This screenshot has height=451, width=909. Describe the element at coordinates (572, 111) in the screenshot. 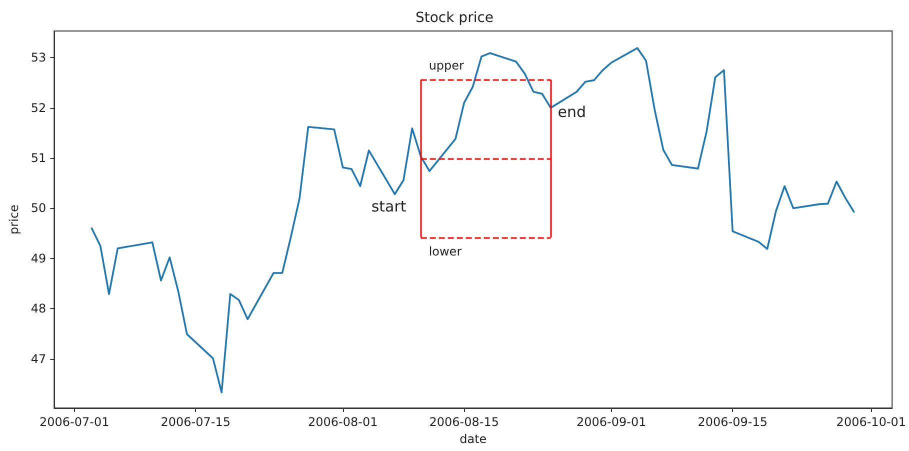

I see `annotation: end` at that location.